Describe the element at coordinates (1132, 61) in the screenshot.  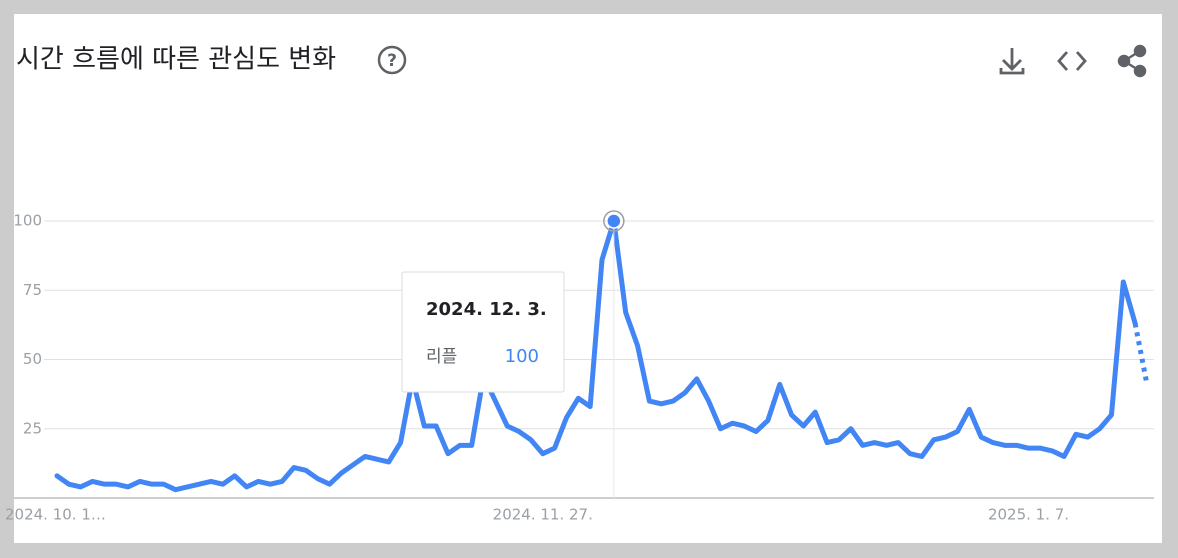
I see `share-icon` at that location.